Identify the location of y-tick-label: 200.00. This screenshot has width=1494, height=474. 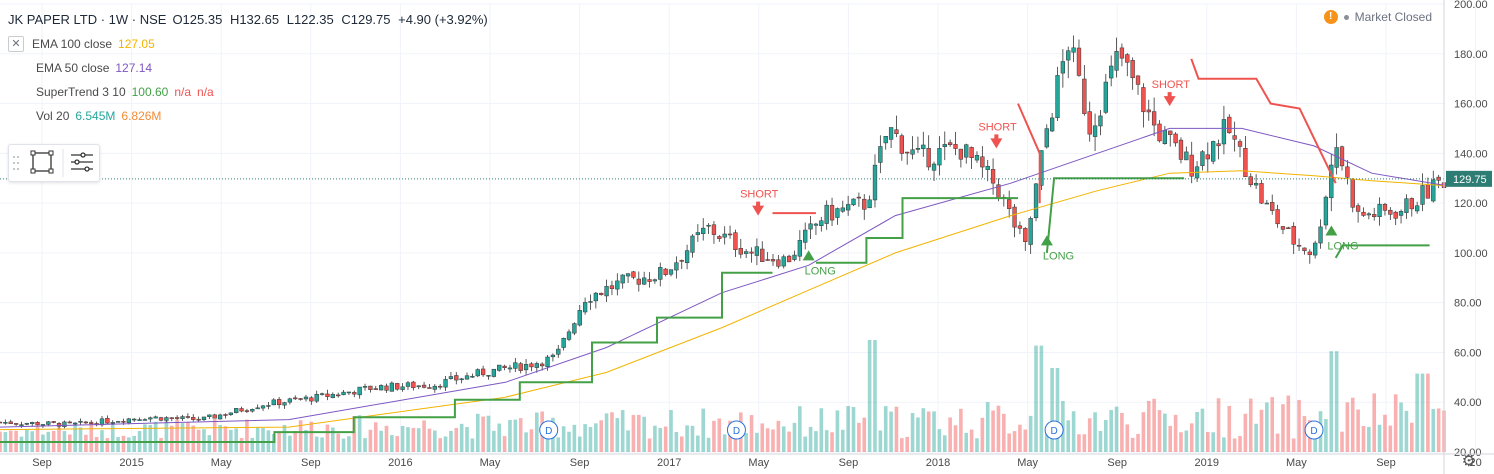
(1471, 5).